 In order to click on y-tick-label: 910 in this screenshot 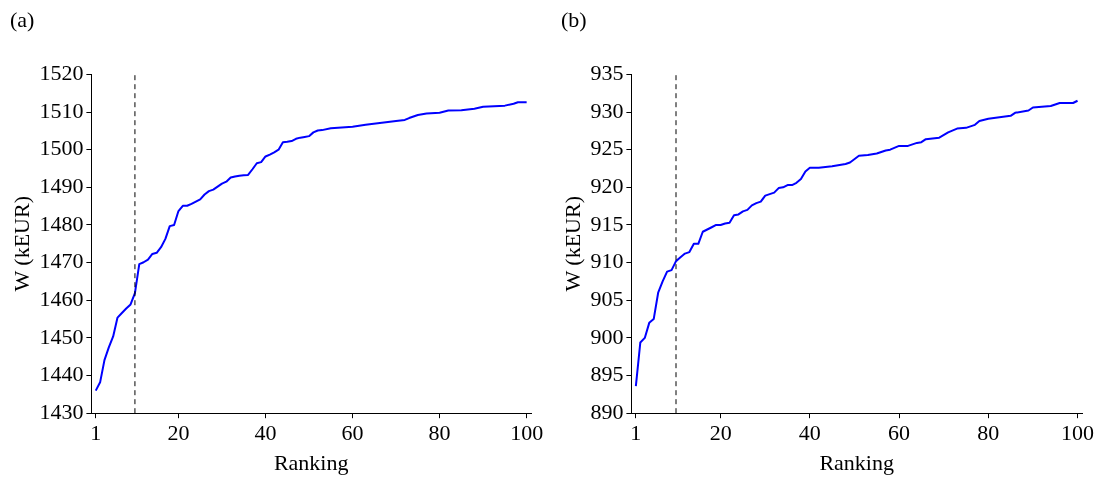, I will do `click(607, 261)`.